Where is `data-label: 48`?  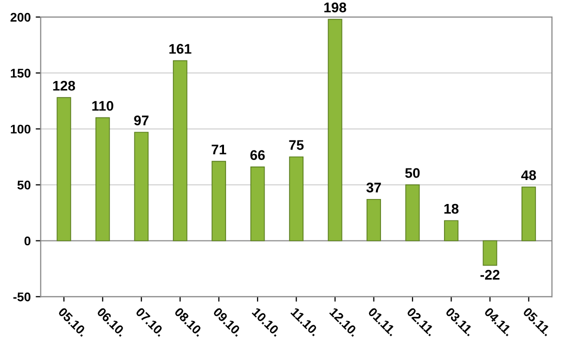
data-label: 48 is located at coordinates (528, 175).